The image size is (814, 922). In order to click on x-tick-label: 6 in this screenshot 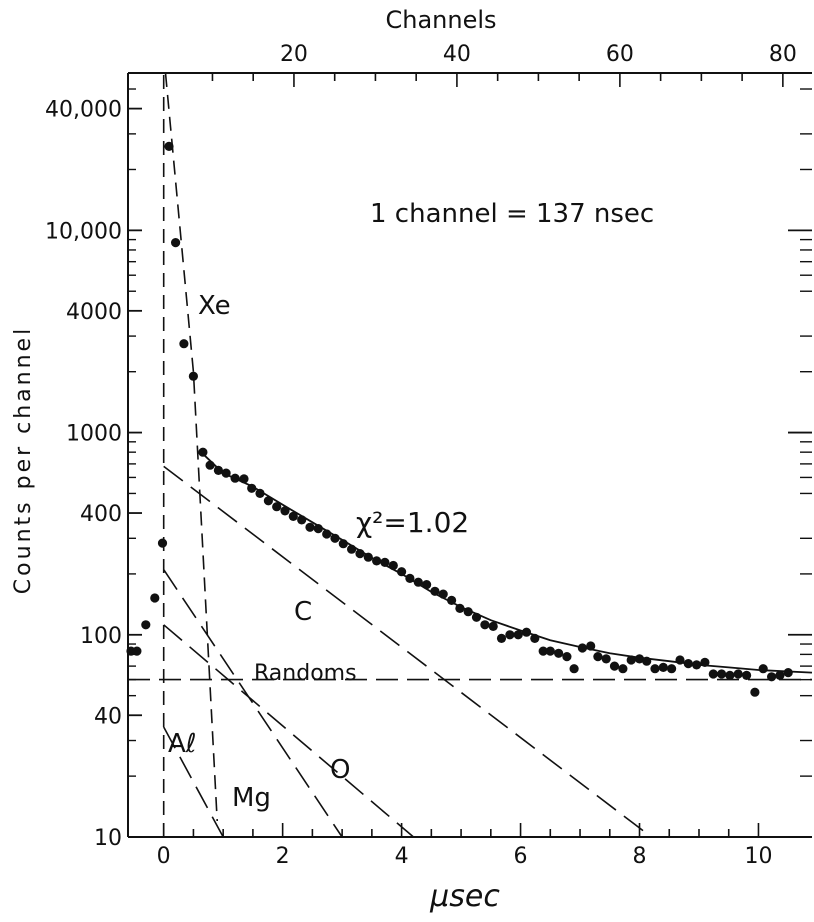, I will do `click(521, 856)`.